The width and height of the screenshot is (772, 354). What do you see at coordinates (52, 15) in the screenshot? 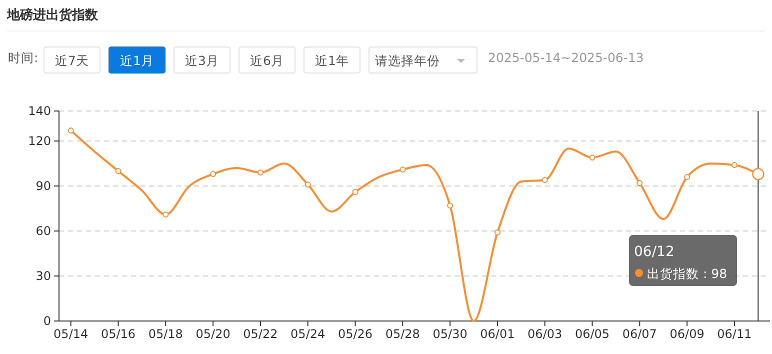
I see `chart-title: 地磅进出货指数` at bounding box center [52, 15].